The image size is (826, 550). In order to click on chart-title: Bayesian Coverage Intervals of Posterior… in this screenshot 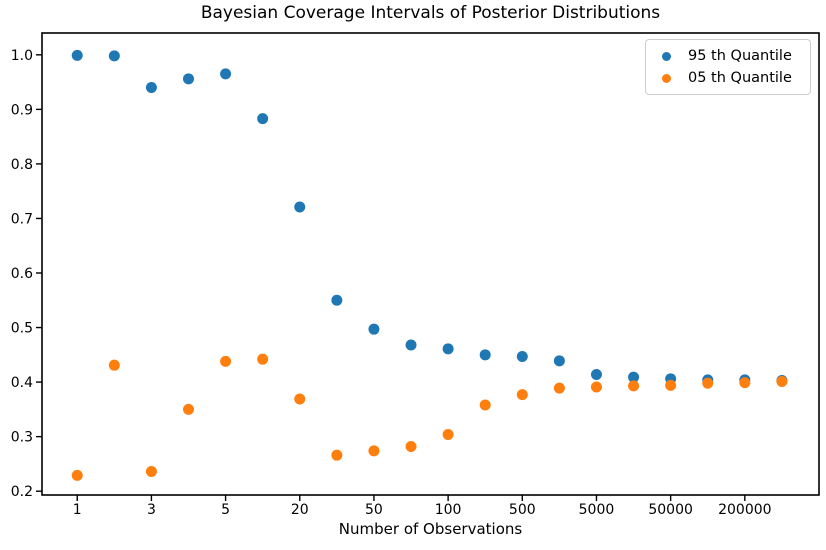, I will do `click(430, 13)`.